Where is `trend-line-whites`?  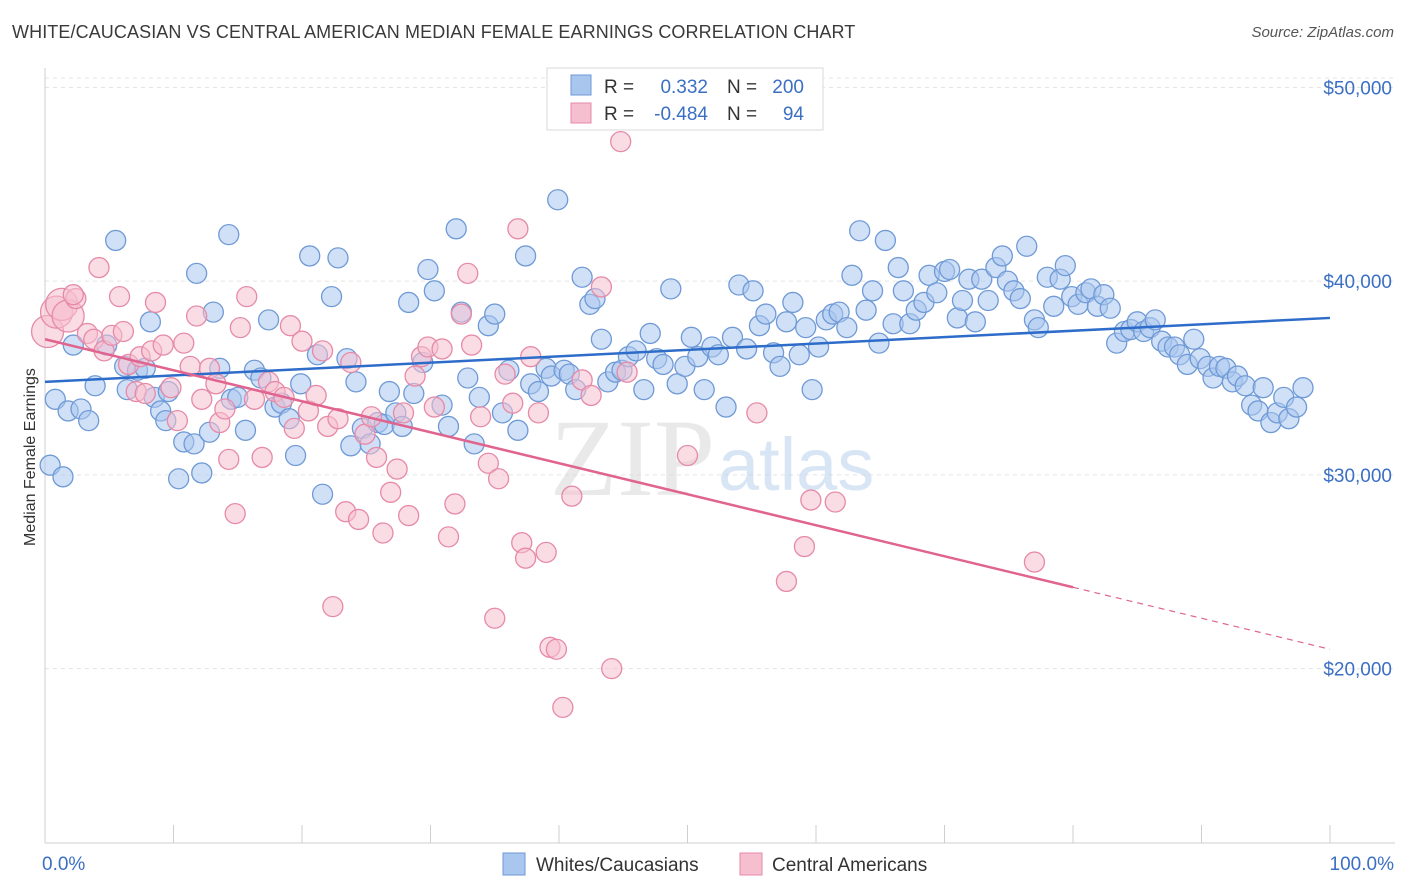
trend-line-whites is located at coordinates (687, 350).